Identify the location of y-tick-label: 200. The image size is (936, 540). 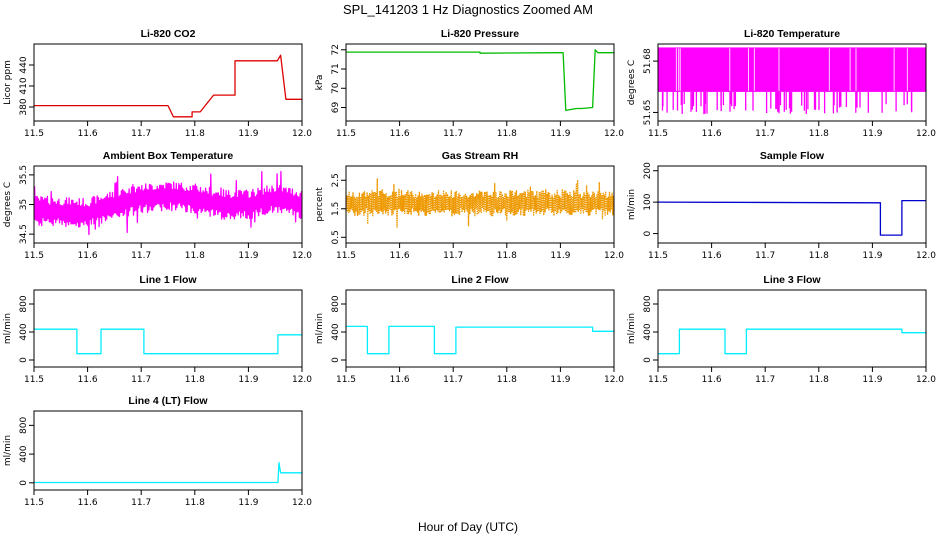
(648, 170).